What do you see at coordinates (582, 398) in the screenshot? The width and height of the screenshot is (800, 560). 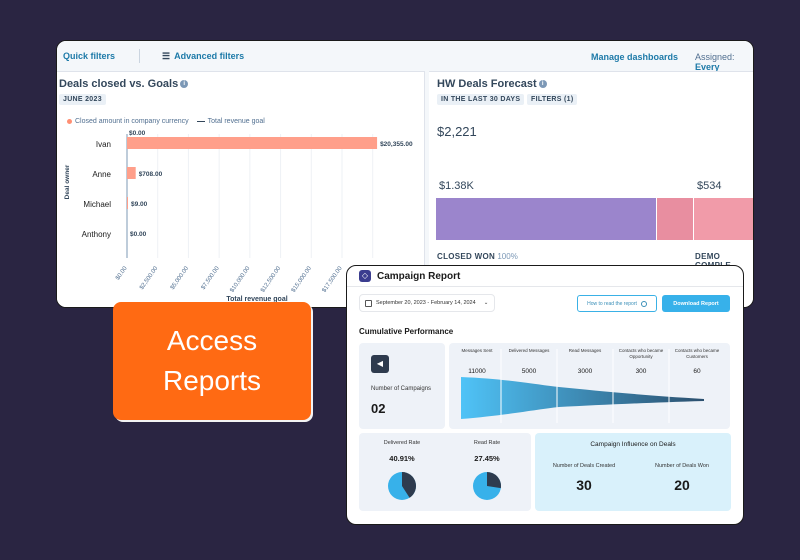 I see `funnel-shape` at bounding box center [582, 398].